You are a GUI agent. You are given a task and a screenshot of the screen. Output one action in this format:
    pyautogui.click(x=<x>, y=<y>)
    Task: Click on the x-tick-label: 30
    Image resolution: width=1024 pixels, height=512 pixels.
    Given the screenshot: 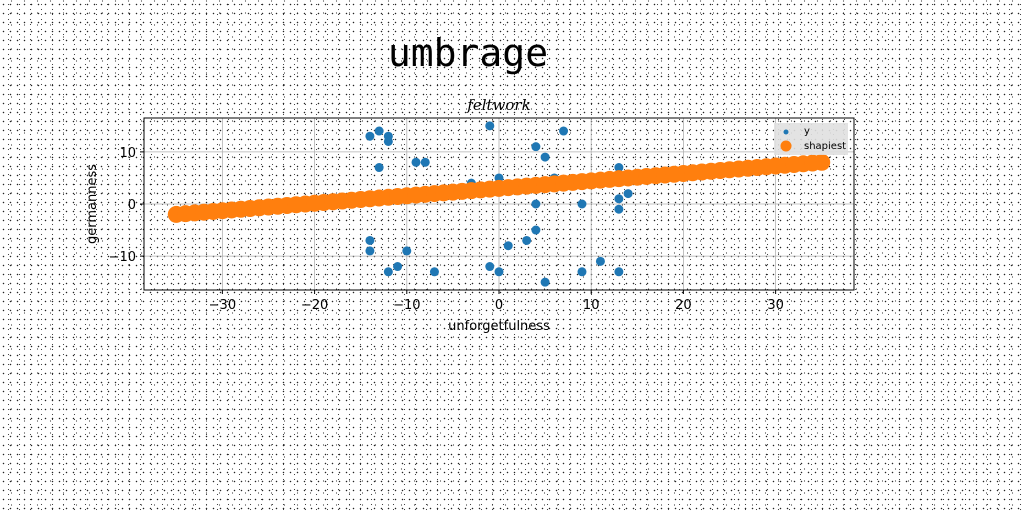 What is the action you would take?
    pyautogui.click(x=775, y=305)
    